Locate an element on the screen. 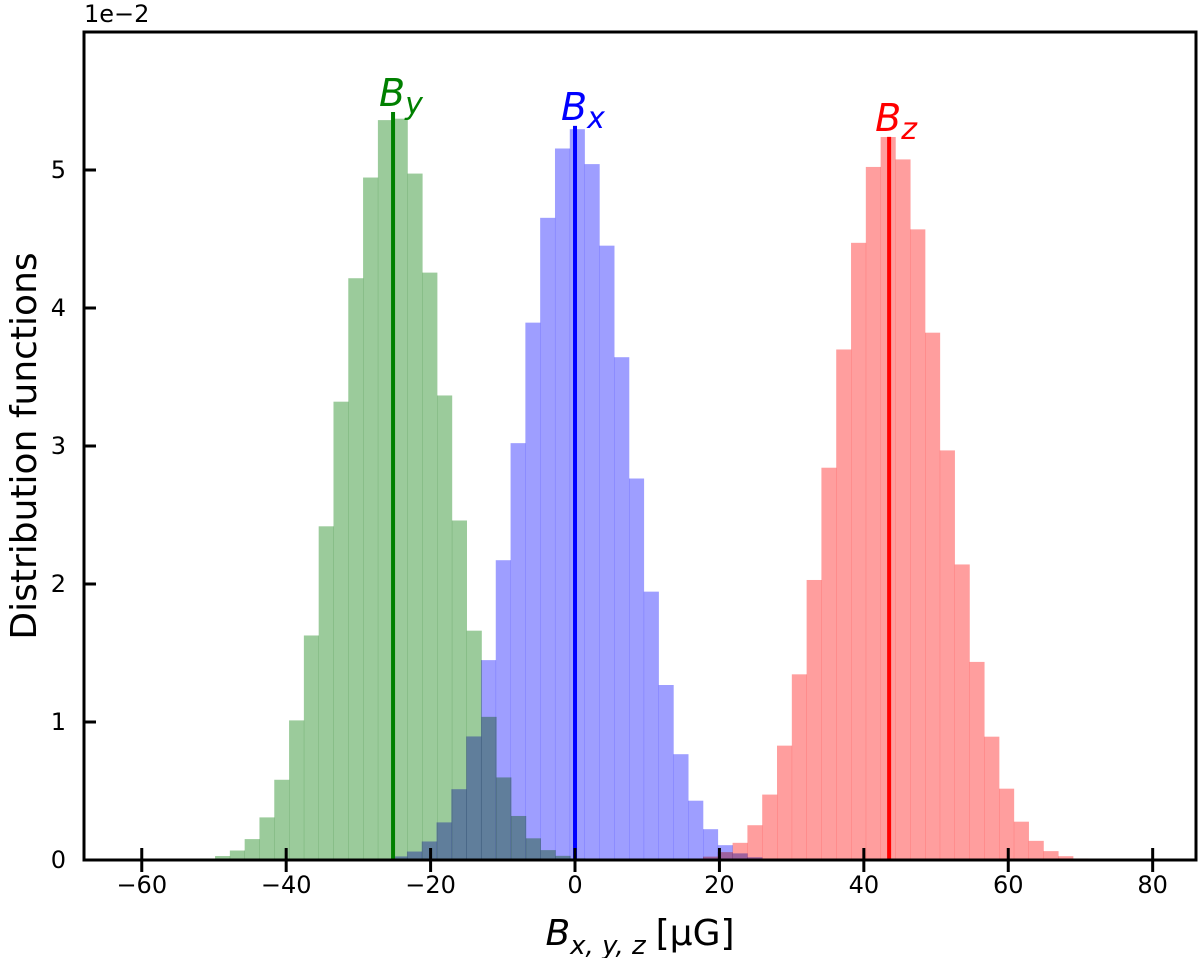  x-axis-label: Bx, y, z [μG] is located at coordinates (639, 935).